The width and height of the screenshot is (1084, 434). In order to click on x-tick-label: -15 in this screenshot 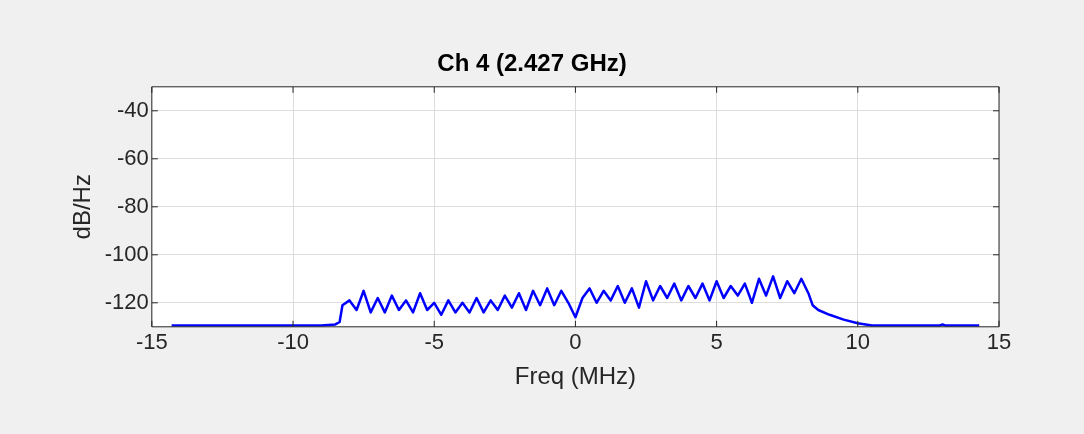, I will do `click(151, 342)`.